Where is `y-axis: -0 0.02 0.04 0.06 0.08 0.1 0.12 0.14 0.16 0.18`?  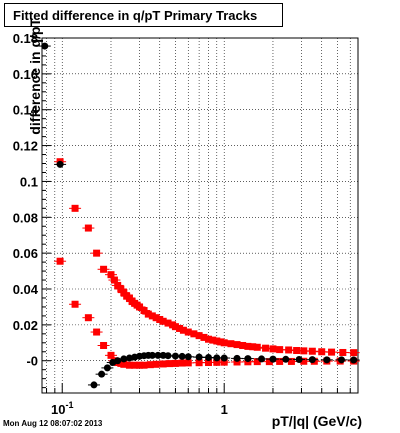
y-axis: -0 0.02 0.04 0.06 0.08 0.1 0.12 0.14 0.16 0.18 is located at coordinates (32, 210).